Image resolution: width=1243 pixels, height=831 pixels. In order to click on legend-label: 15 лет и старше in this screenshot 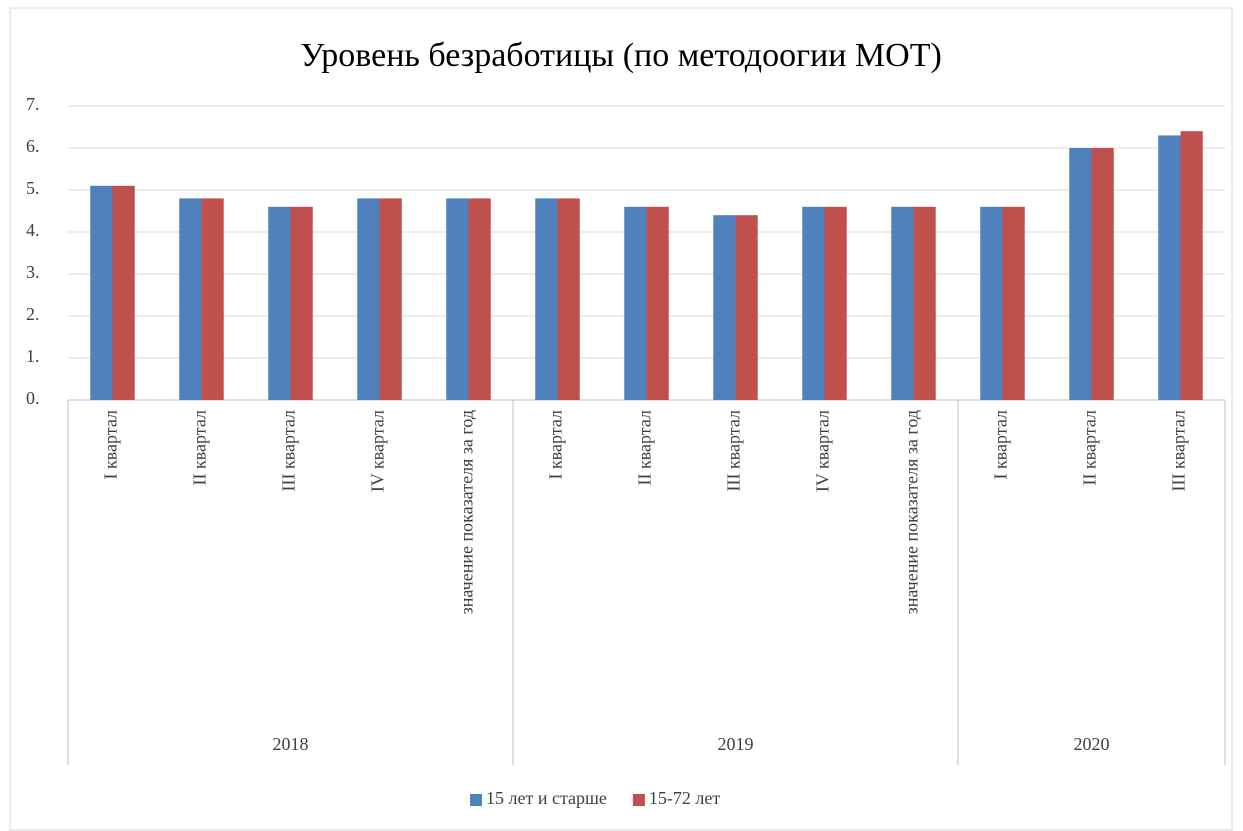, I will do `click(546, 798)`.